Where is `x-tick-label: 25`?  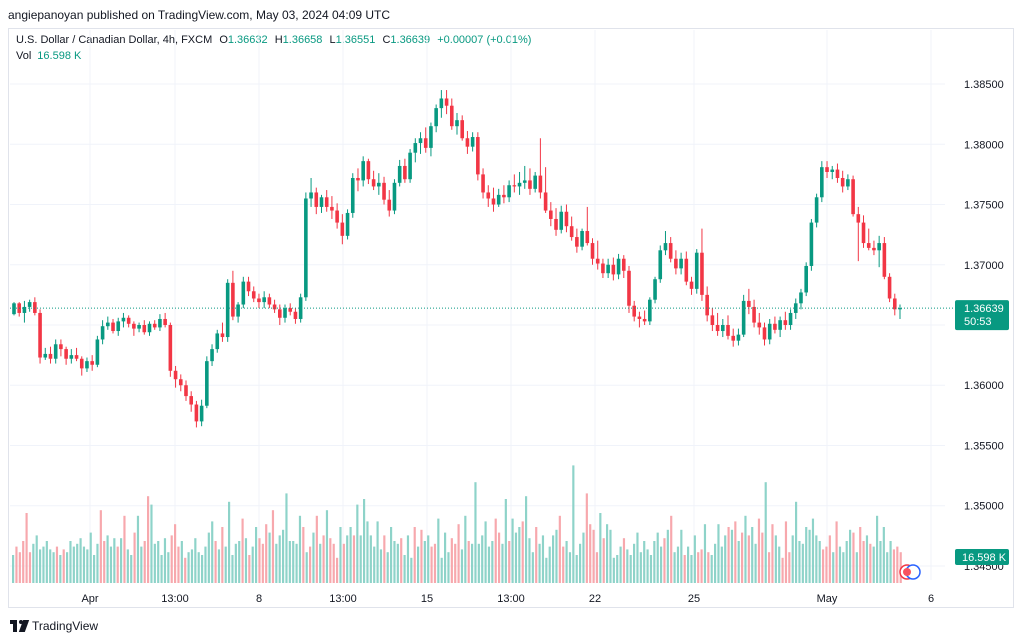 x-tick-label: 25 is located at coordinates (694, 599).